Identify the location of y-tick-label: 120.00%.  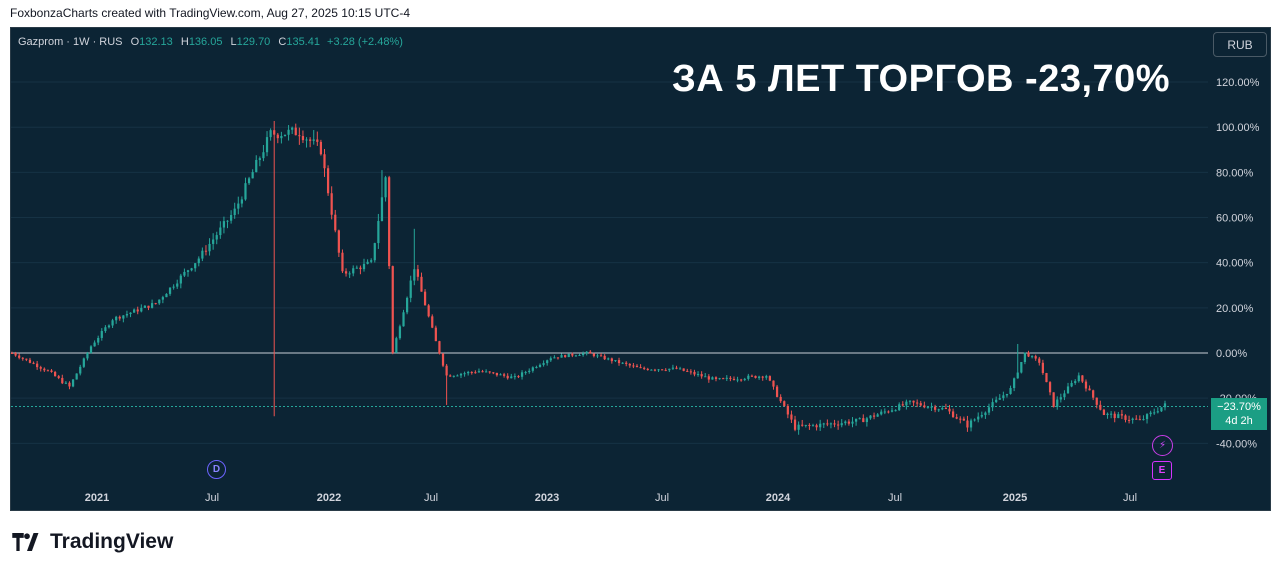
(1238, 83).